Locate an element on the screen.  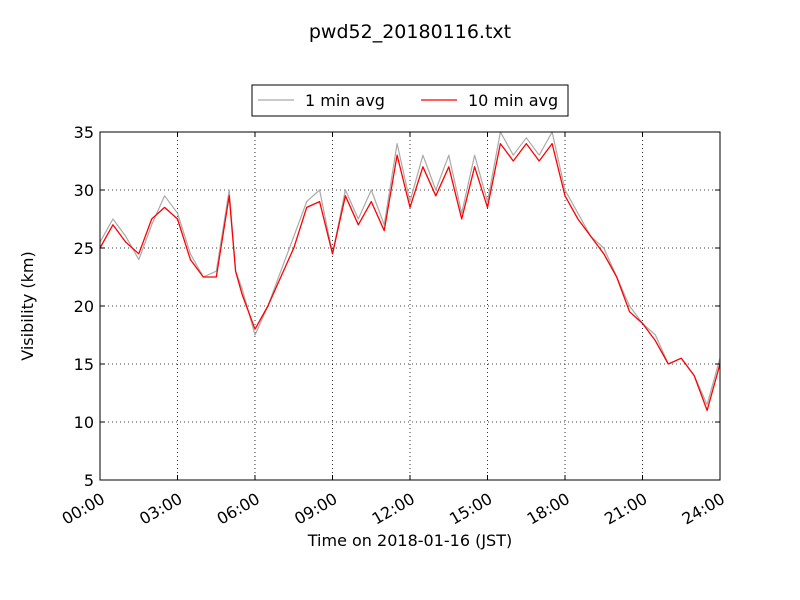
y-axis-label: Visibility (km) is located at coordinates (27, 305).